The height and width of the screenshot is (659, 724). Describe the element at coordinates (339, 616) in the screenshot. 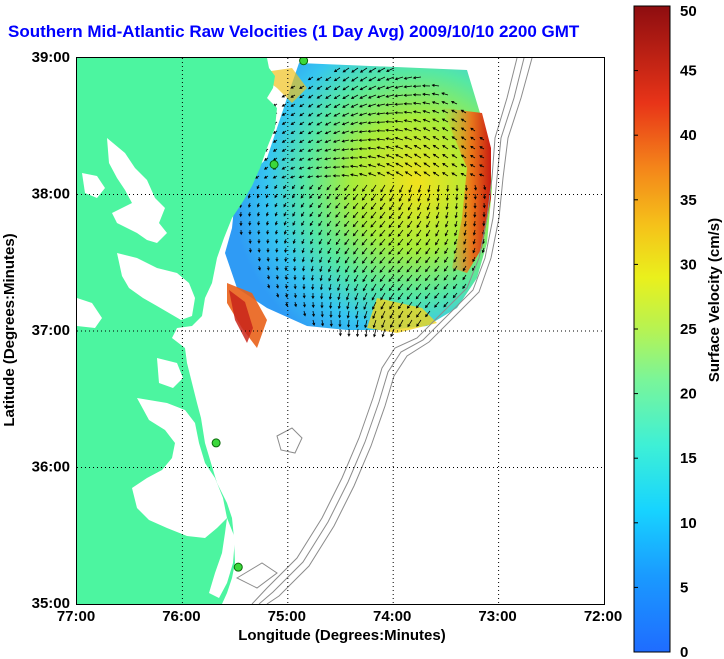

I see `x-axis-ticks: 77:00 76:00 75:00 74:00 73:00 72:00` at that location.